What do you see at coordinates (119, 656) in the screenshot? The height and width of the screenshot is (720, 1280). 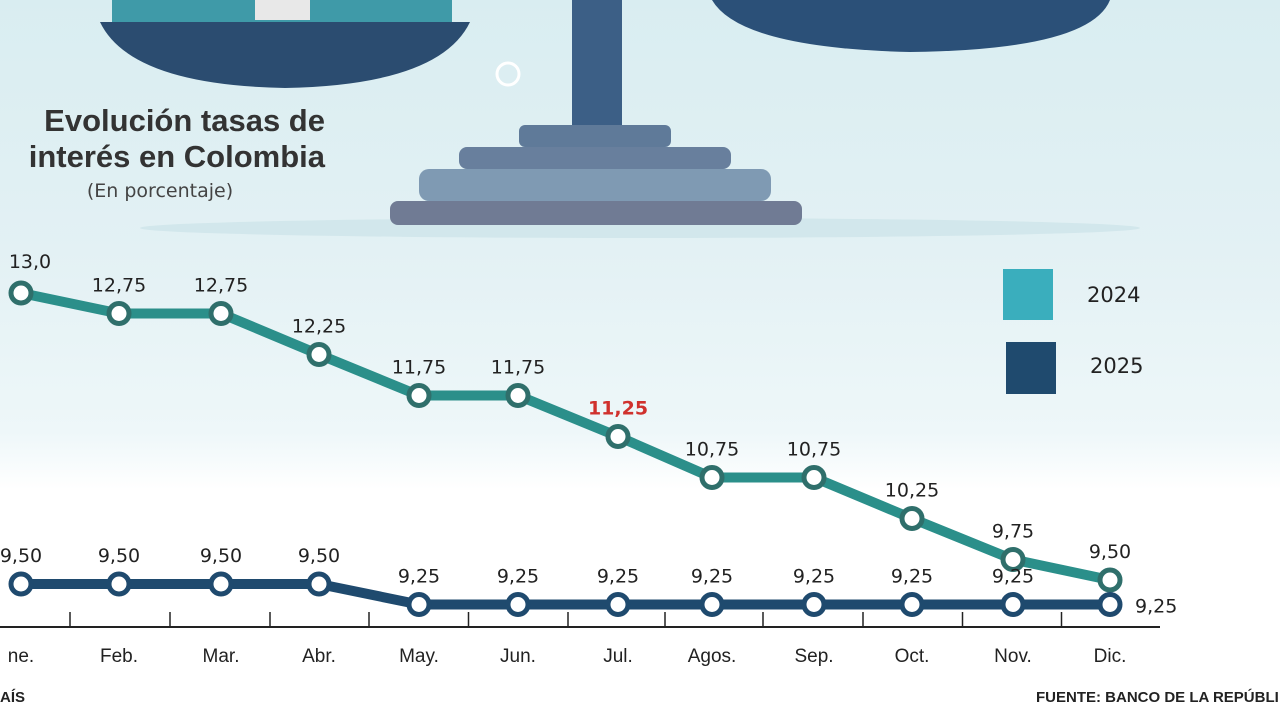 I see `x-tick-label: Feb.` at bounding box center [119, 656].